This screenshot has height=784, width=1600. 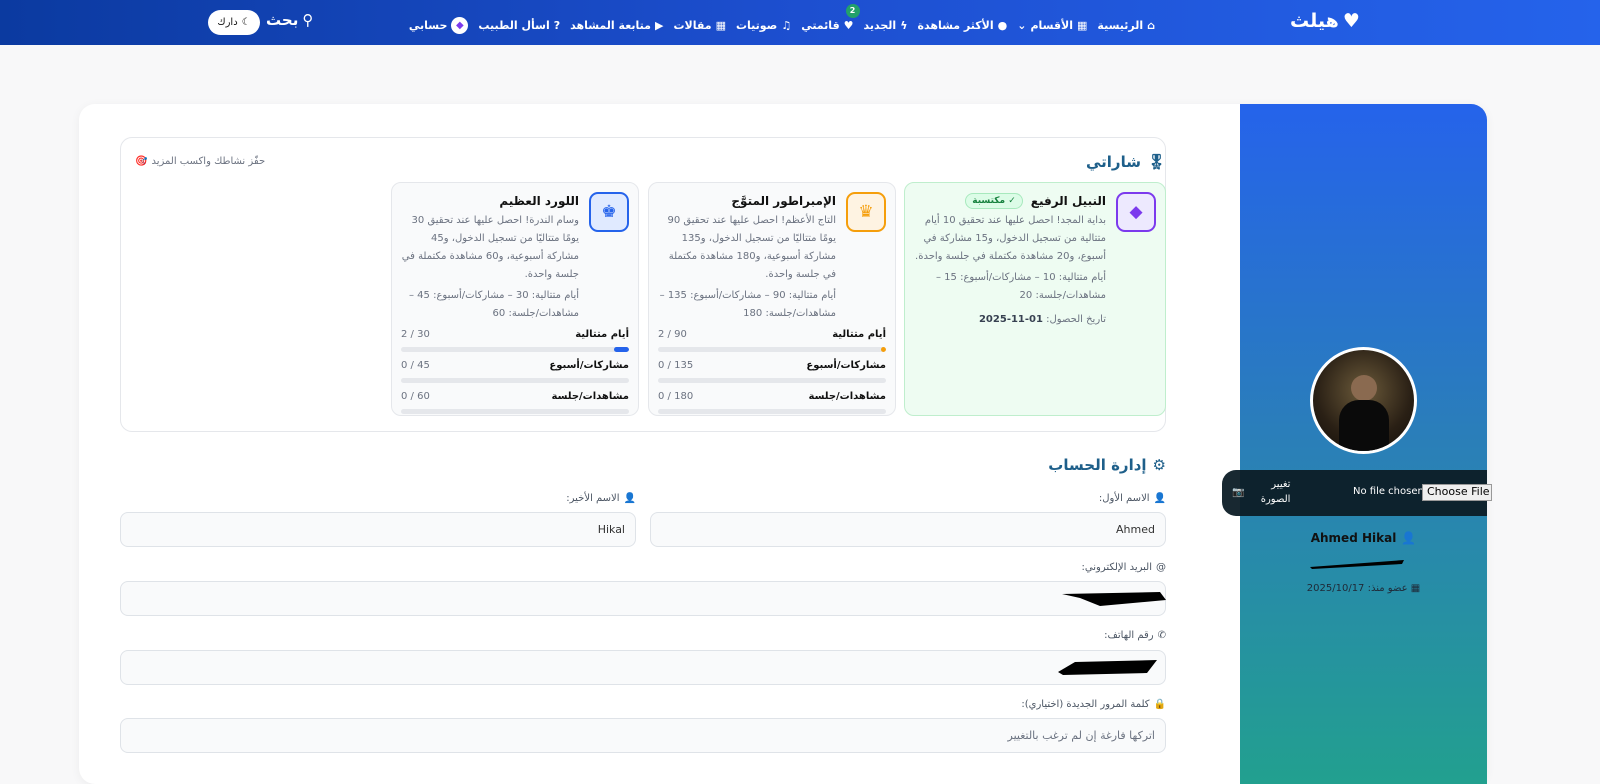 I want to click on nav-articles: ▦ مقالات, so click(x=699, y=25).